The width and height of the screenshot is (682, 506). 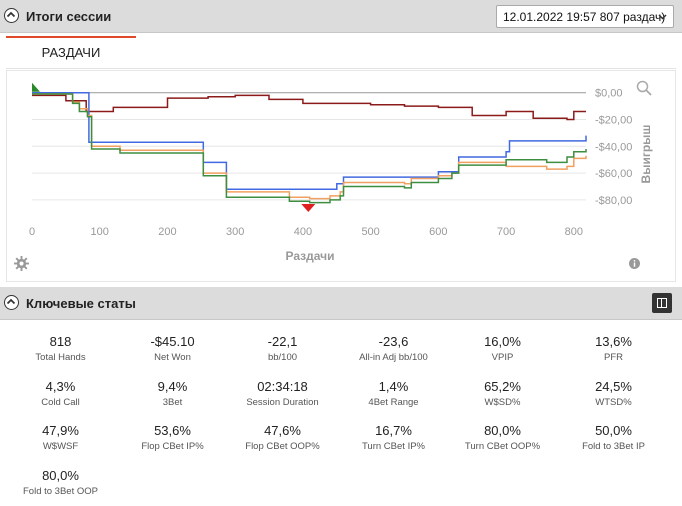 I want to click on stat-label: All-in Adj bb/100, so click(x=393, y=357).